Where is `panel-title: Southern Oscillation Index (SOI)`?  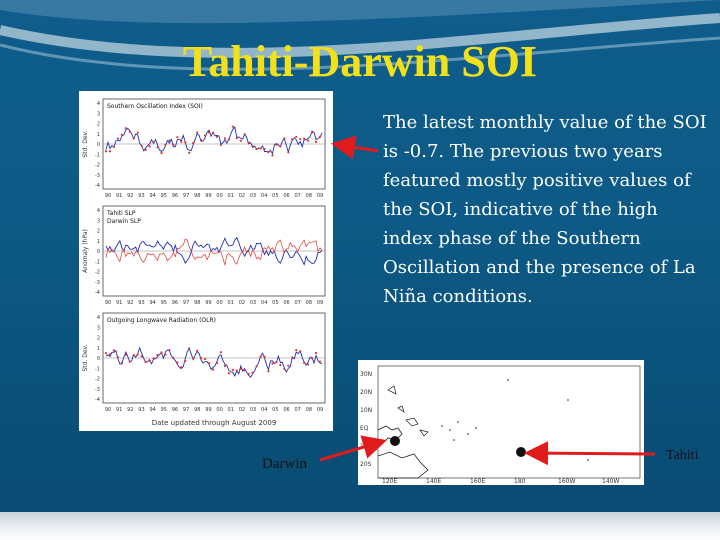 panel-title: Southern Oscillation Index (SOI) is located at coordinates (155, 106).